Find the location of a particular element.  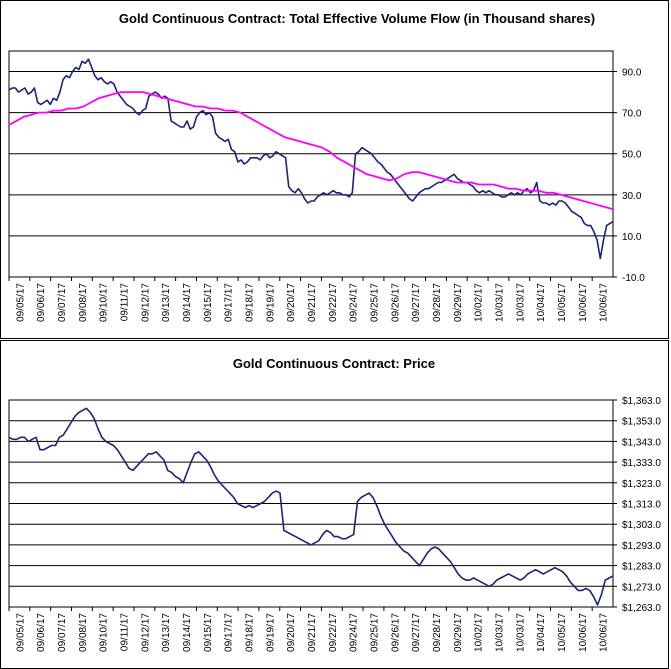

chart-title: Gold Continuous Contract: Price is located at coordinates (334, 363).